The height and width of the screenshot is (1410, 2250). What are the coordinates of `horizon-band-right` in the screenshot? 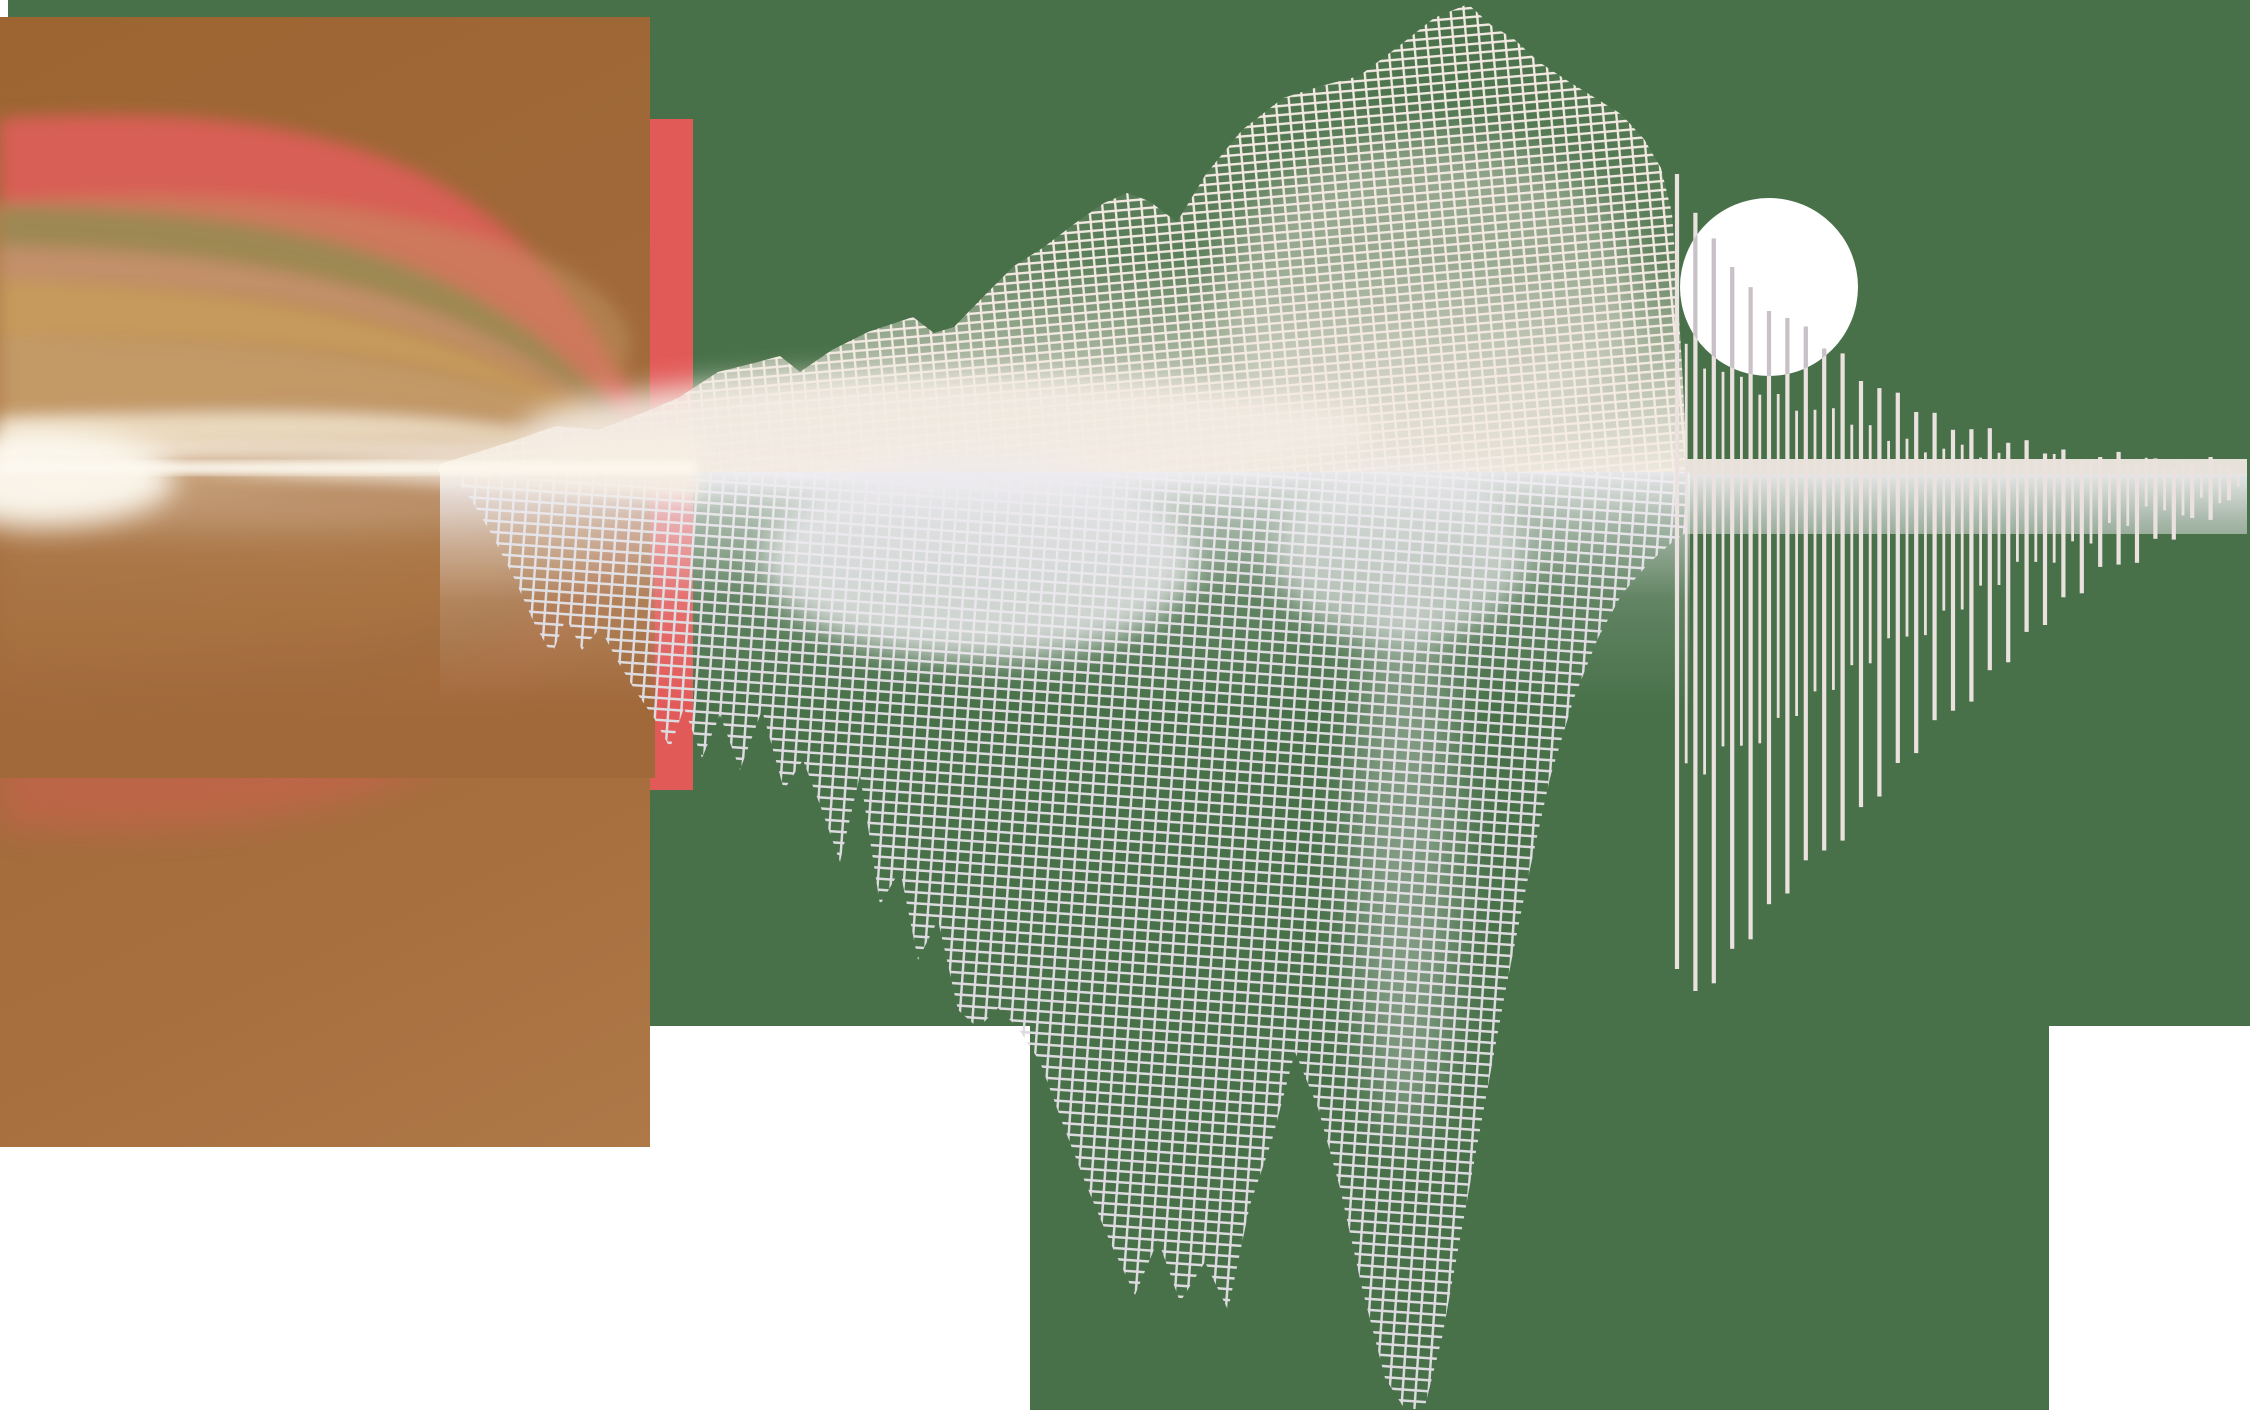 It's located at (1967, 466).